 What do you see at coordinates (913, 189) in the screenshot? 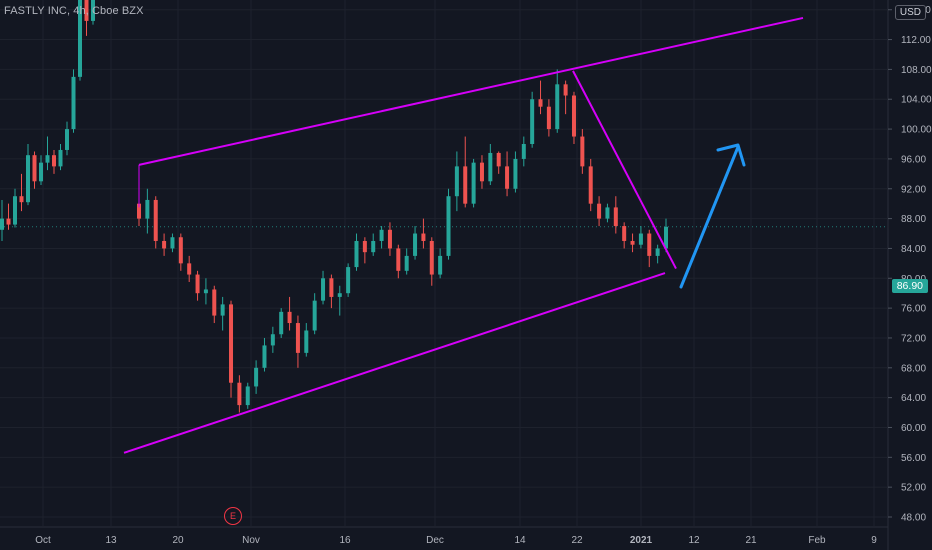
I see `y-tick-label: 92.00` at bounding box center [913, 189].